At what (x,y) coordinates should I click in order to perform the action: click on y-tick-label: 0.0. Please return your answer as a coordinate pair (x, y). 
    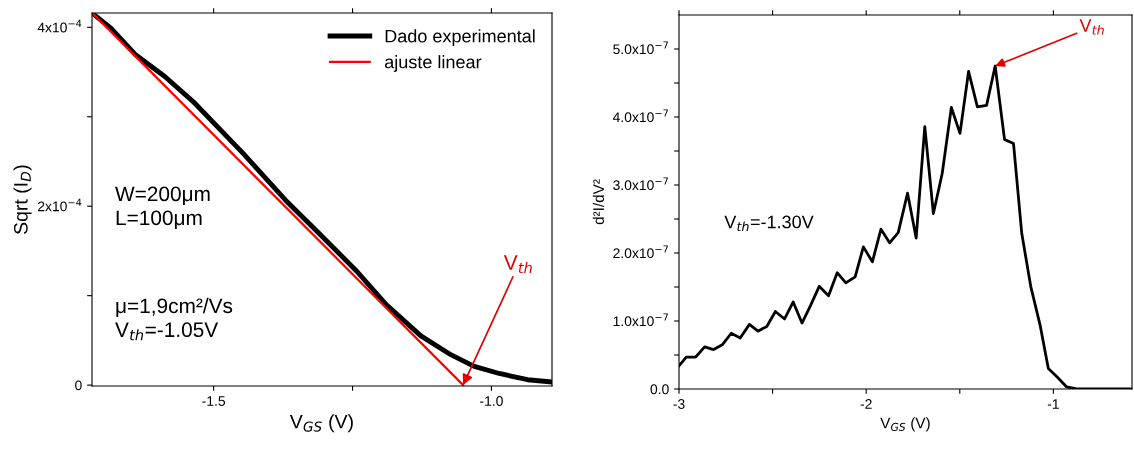
    Looking at the image, I should click on (659, 389).